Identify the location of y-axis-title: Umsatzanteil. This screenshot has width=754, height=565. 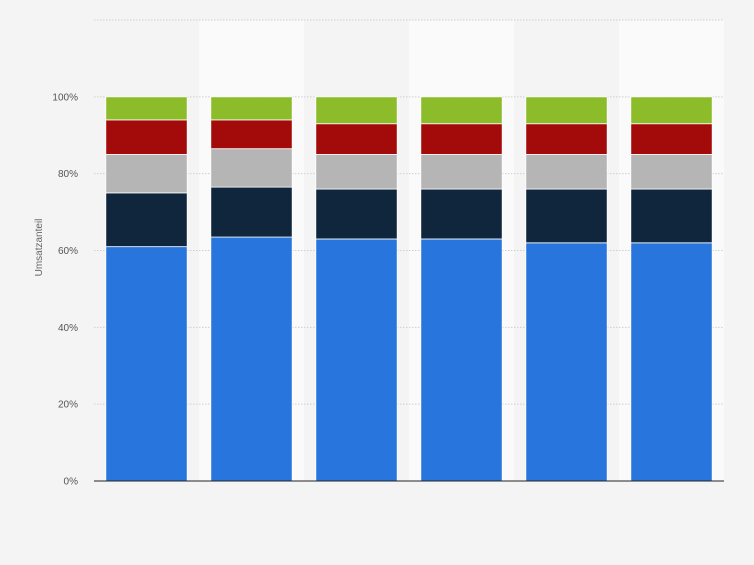
(39, 248).